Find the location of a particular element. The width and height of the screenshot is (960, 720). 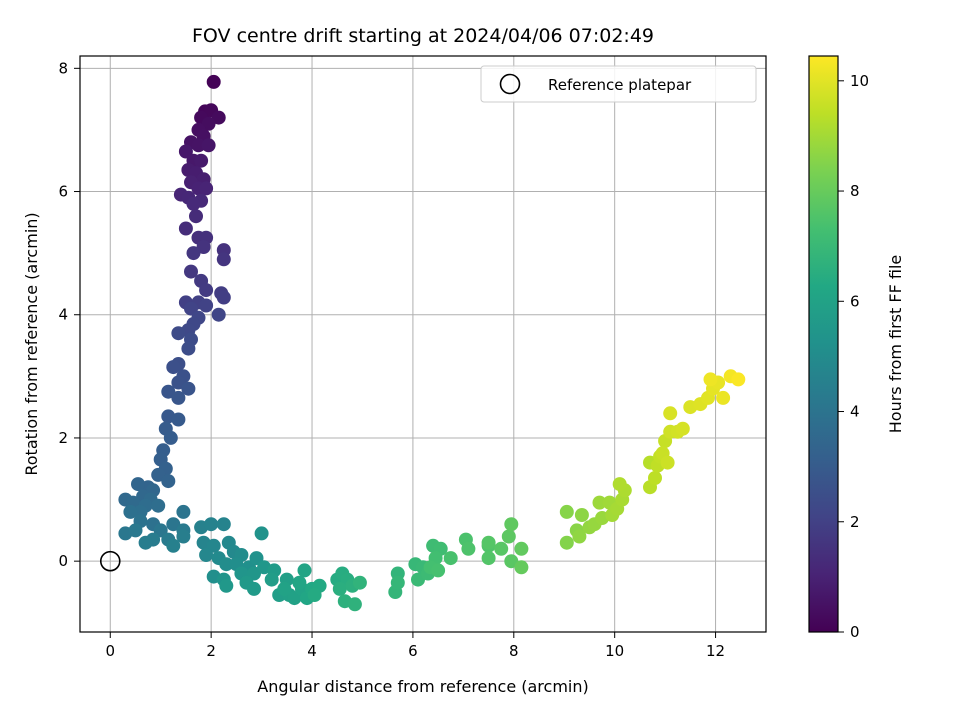

x-tick-label: 12 is located at coordinates (715, 651).